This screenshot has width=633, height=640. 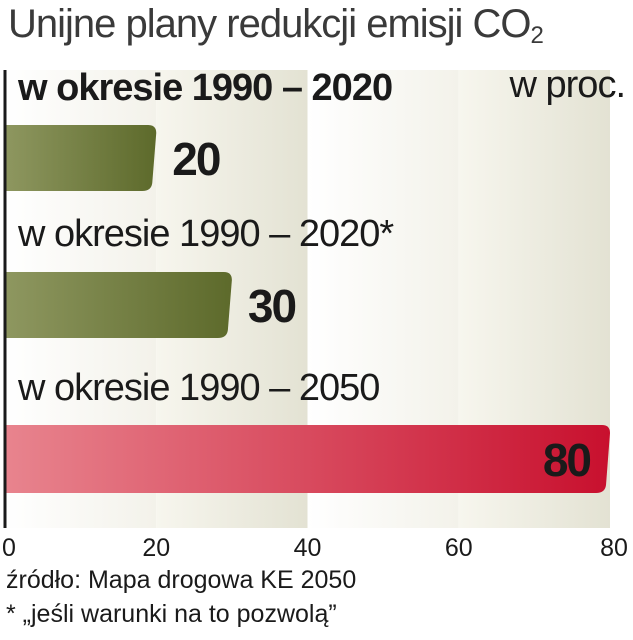 I want to click on category-label: w okresie 1990 – 2050, so click(x=198, y=388).